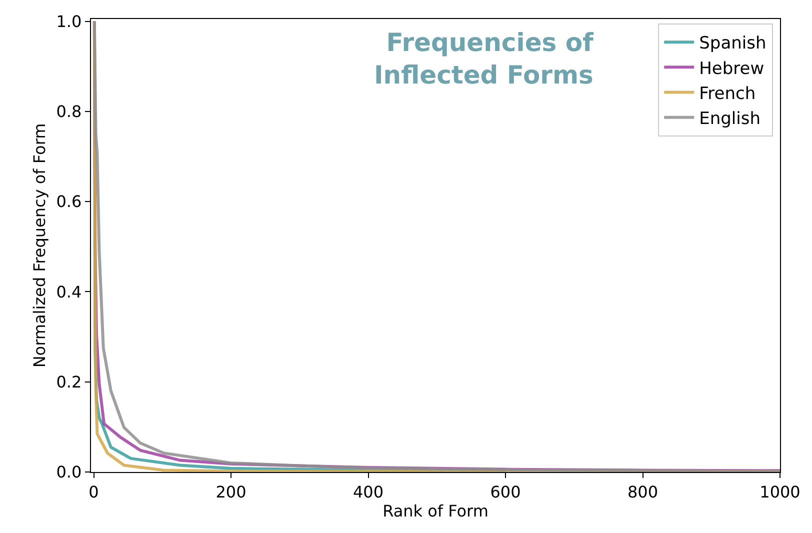 The width and height of the screenshot is (812, 533). I want to click on legend-label: Spanish, so click(732, 44).